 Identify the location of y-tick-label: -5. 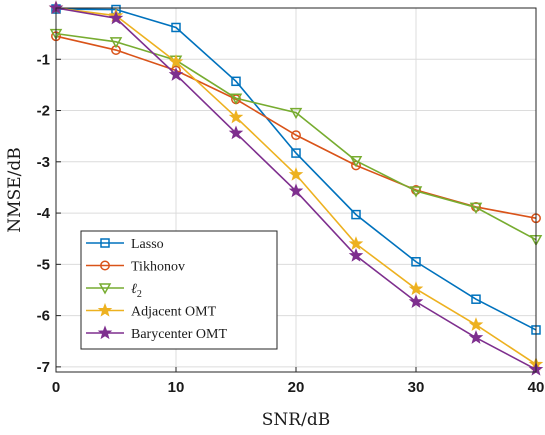
(43, 264).